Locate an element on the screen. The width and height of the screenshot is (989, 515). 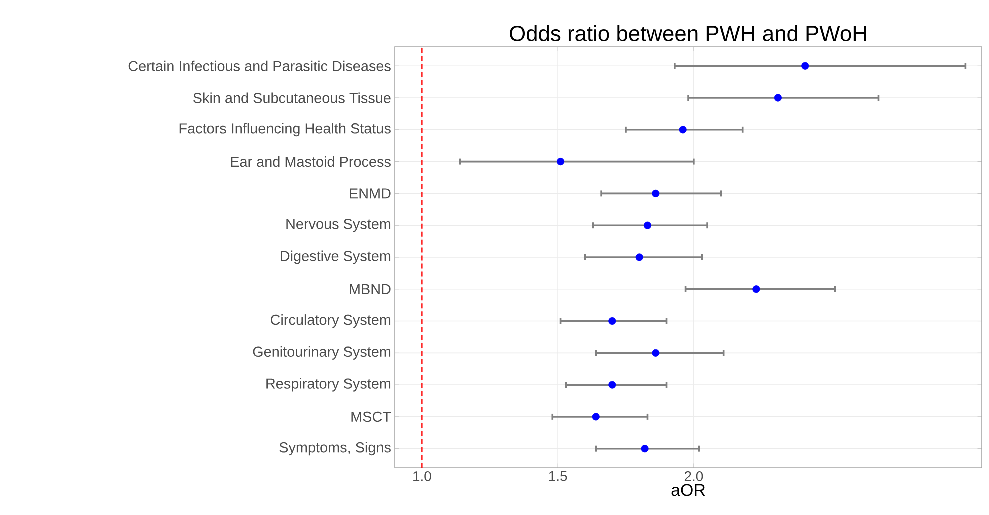
x-tick-label: 1.5 is located at coordinates (558, 477).